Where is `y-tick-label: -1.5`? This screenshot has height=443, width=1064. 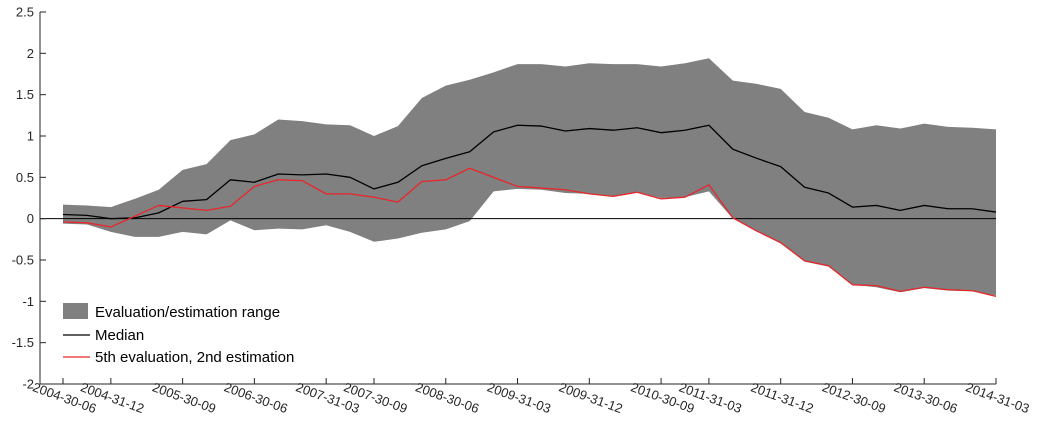 y-tick-label: -1.5 is located at coordinates (23, 342).